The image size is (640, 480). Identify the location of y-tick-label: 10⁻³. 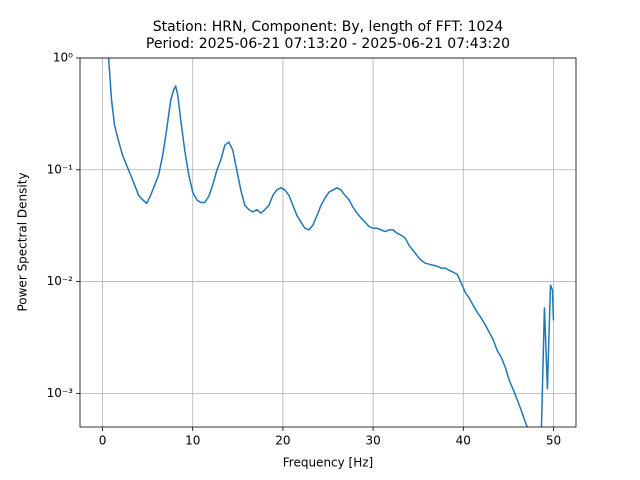
(60, 393).